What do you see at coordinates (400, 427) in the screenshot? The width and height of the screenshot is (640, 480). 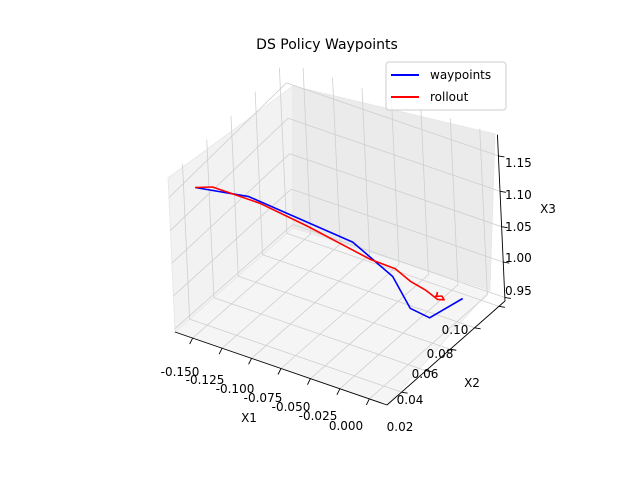 I see `y-tick-label: 0.02` at bounding box center [400, 427].